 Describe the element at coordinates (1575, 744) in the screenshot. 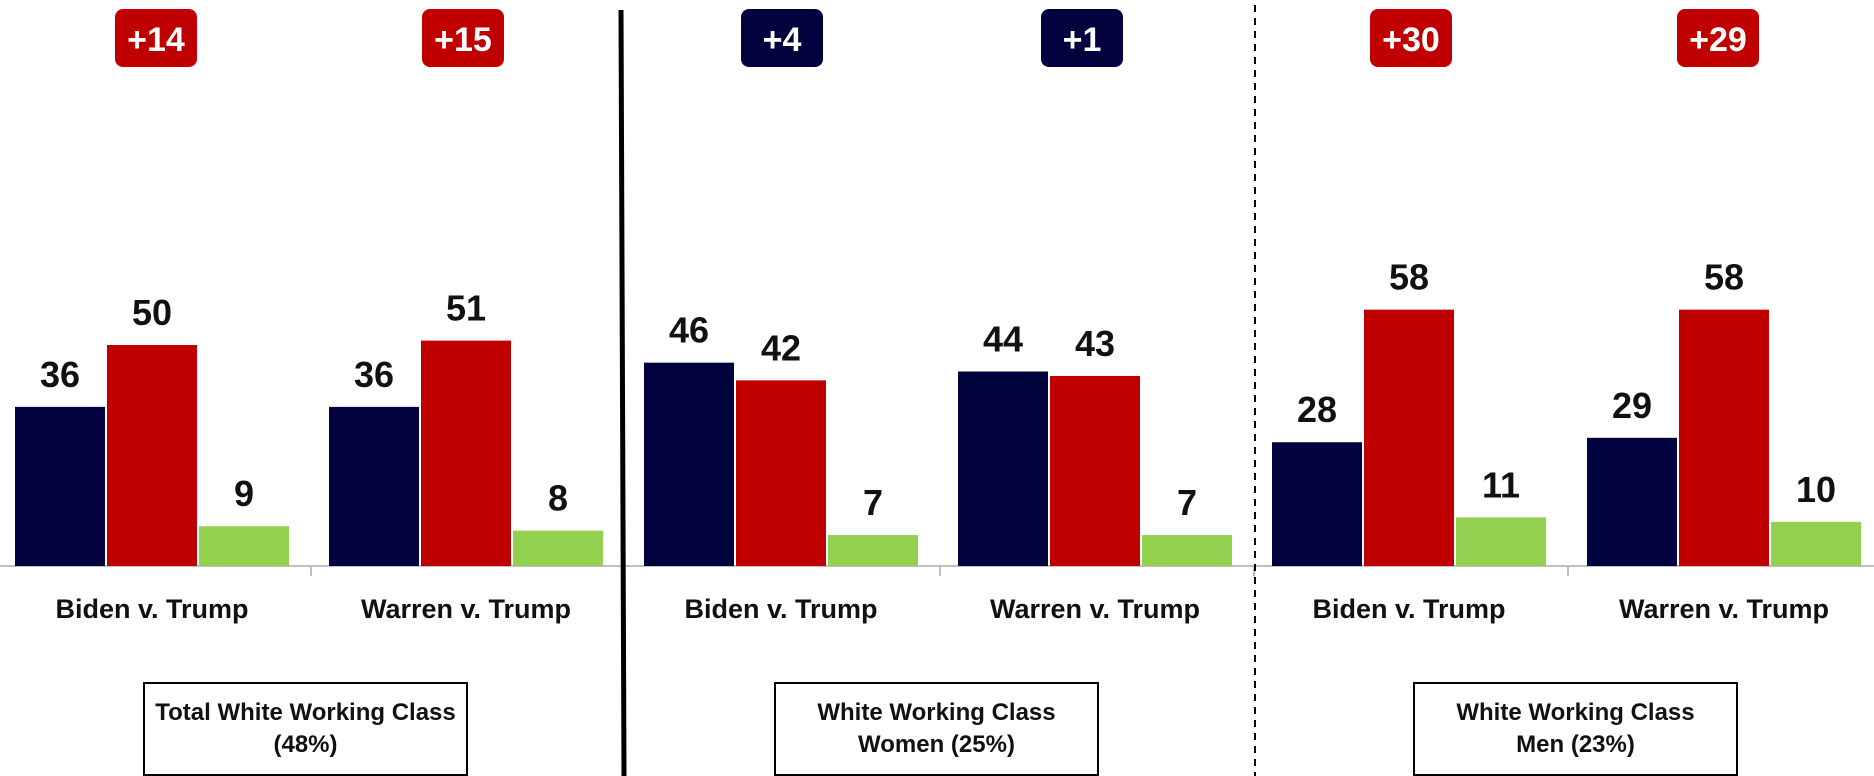

I see `segment-label-line2: Men (23%)` at that location.